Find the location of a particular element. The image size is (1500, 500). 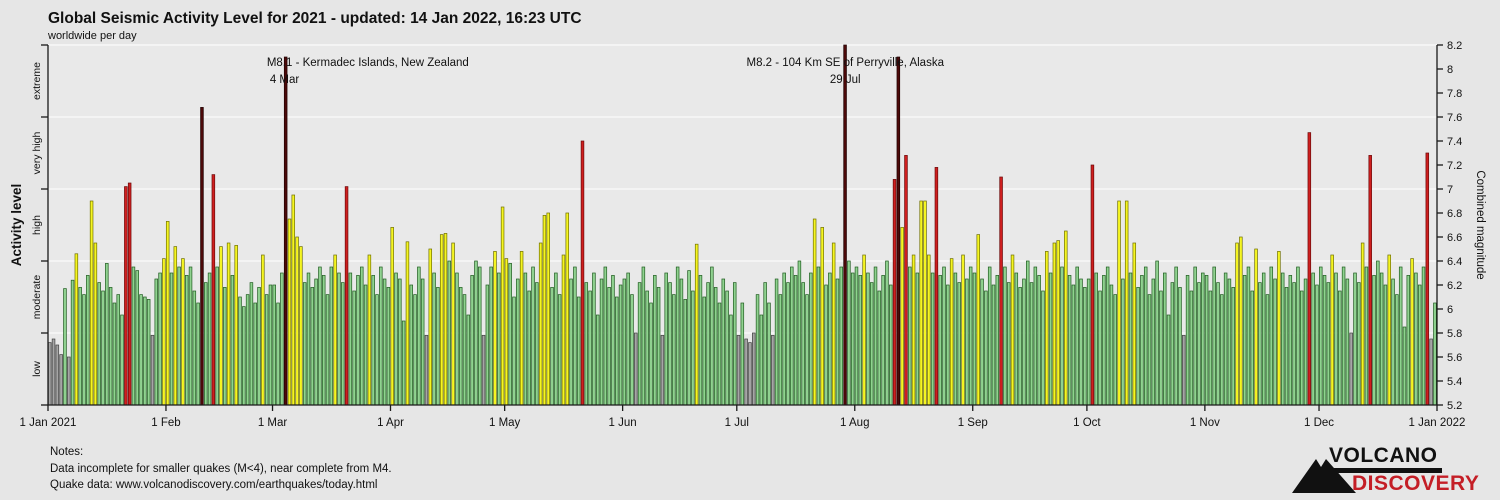

x-tick-label: 1 Mar is located at coordinates (273, 423).